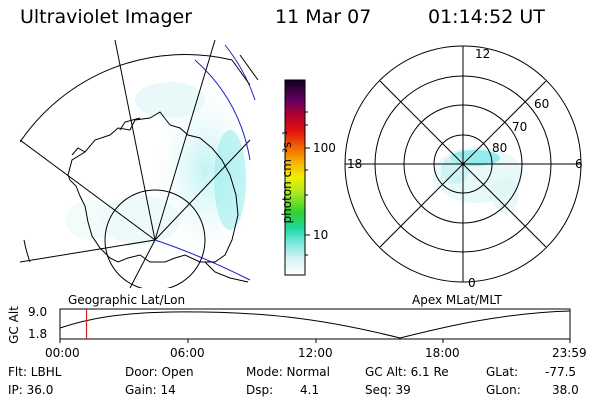 The height and width of the screenshot is (400, 600). Describe the element at coordinates (407, 372) in the screenshot. I see `gc-alt-info: GC Alt: 6.1 Re` at that location.